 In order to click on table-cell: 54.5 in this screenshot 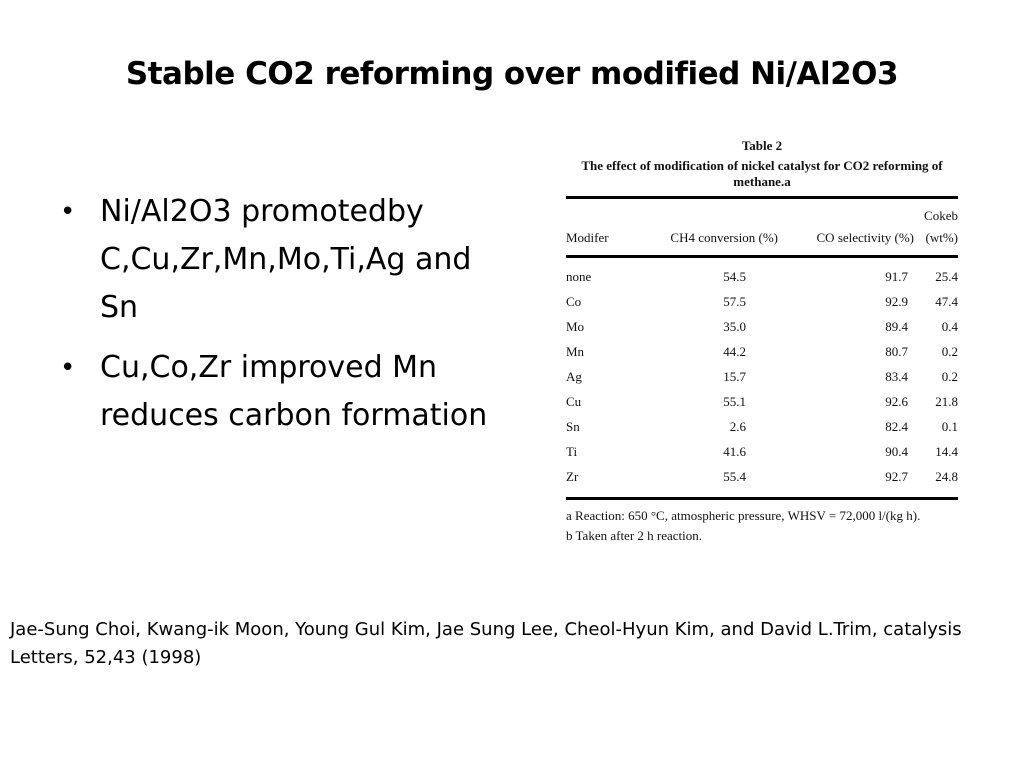, I will do `click(734, 276)`.